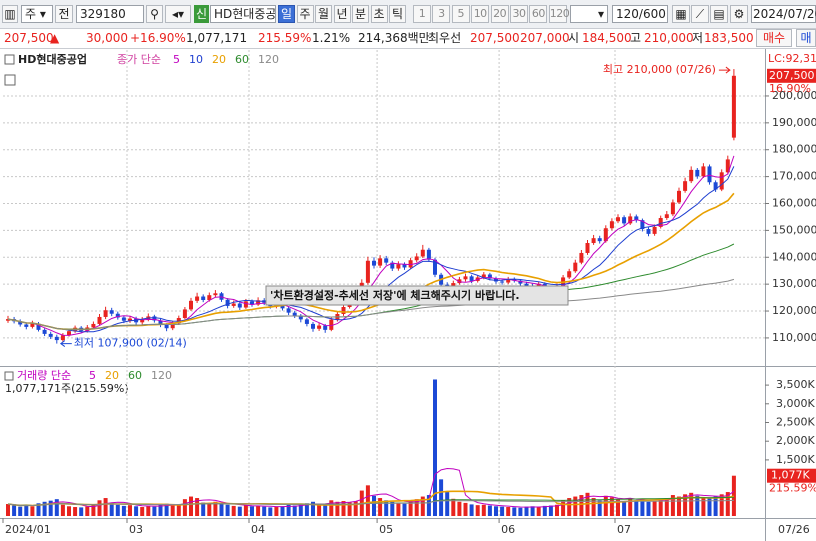 The height and width of the screenshot is (541, 816). I want to click on period-button: 일, so click(286, 14).